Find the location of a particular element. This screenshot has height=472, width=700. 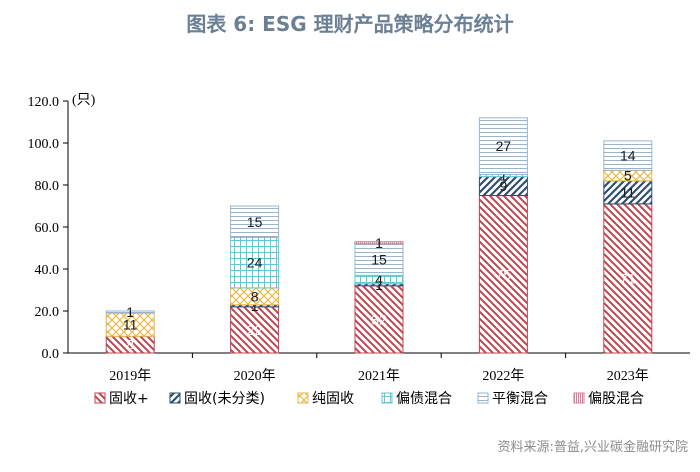

legend-label: 固收(未分类) is located at coordinates (224, 399).